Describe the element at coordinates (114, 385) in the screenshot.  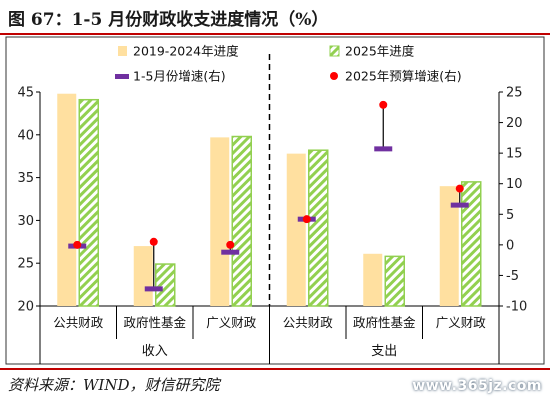
I see `source-note: 资料来源：WIND，财信研究院` at that location.